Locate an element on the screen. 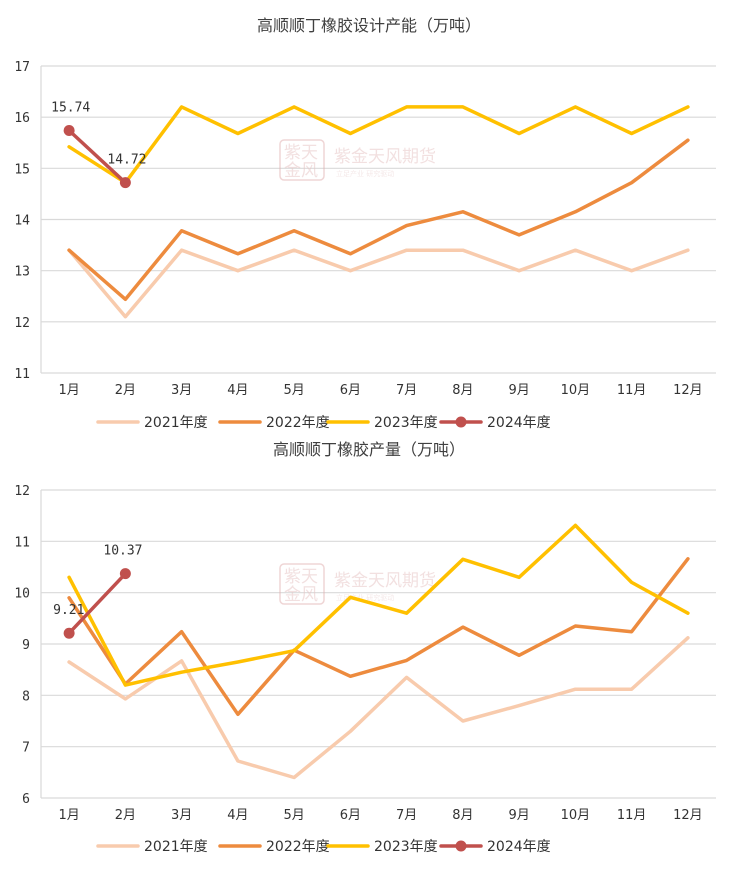 This screenshot has width=738, height=878. chart-title: 高顺顺丁橡胶设计产能（万吨） is located at coordinates (369, 25).